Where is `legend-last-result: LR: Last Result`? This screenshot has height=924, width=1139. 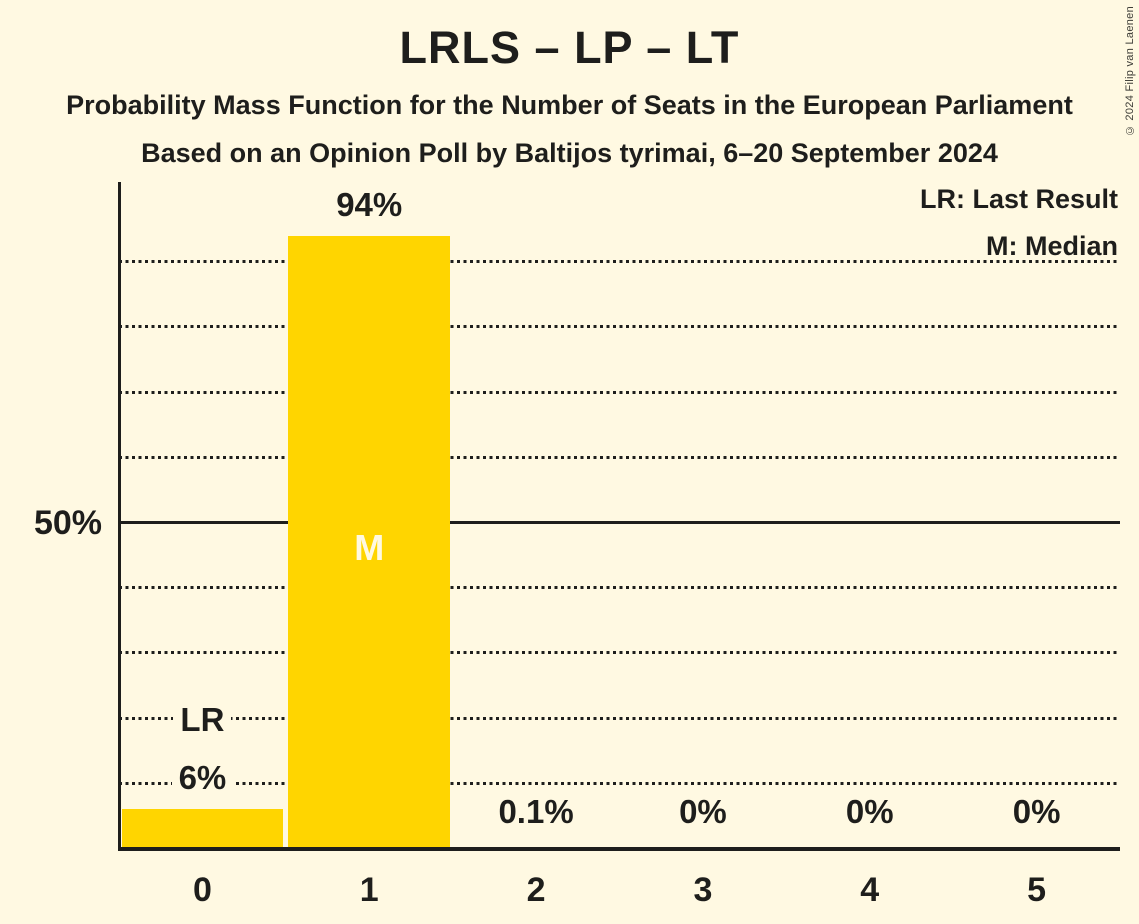
legend-last-result: LR: Last Result is located at coordinates (1018, 199).